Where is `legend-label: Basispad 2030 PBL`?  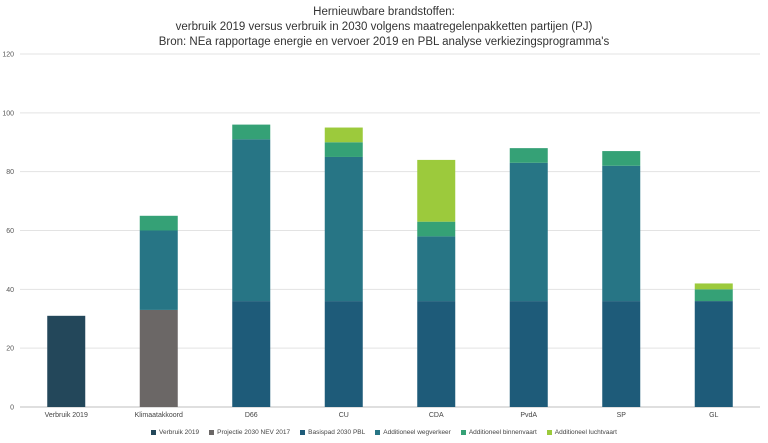 legend-label: Basispad 2030 PBL is located at coordinates (337, 432).